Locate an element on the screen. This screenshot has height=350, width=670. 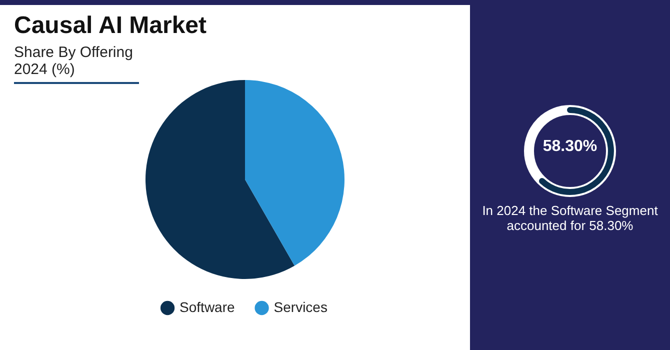
legend-label: Services is located at coordinates (301, 306).